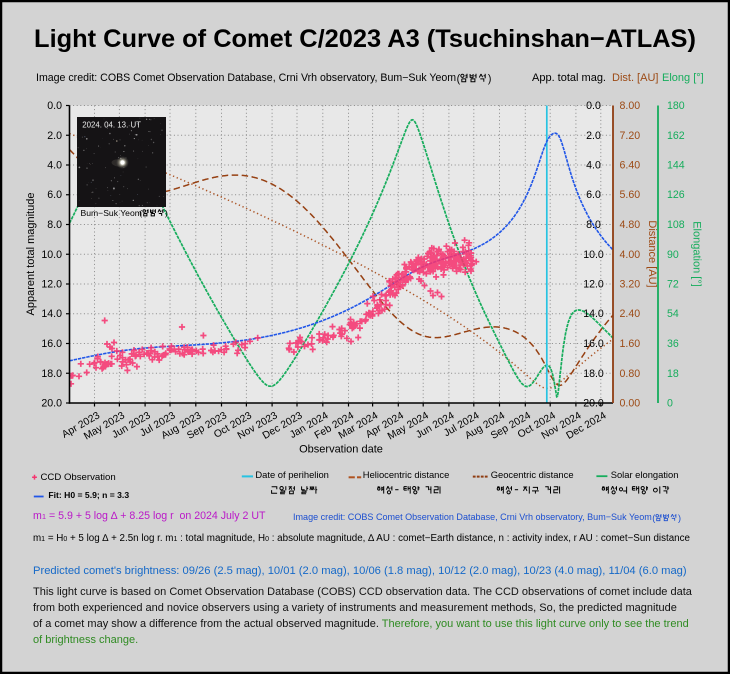 This screenshot has height=674, width=730. I want to click on svg-text: Apparent total magnitude, so click(31, 254).